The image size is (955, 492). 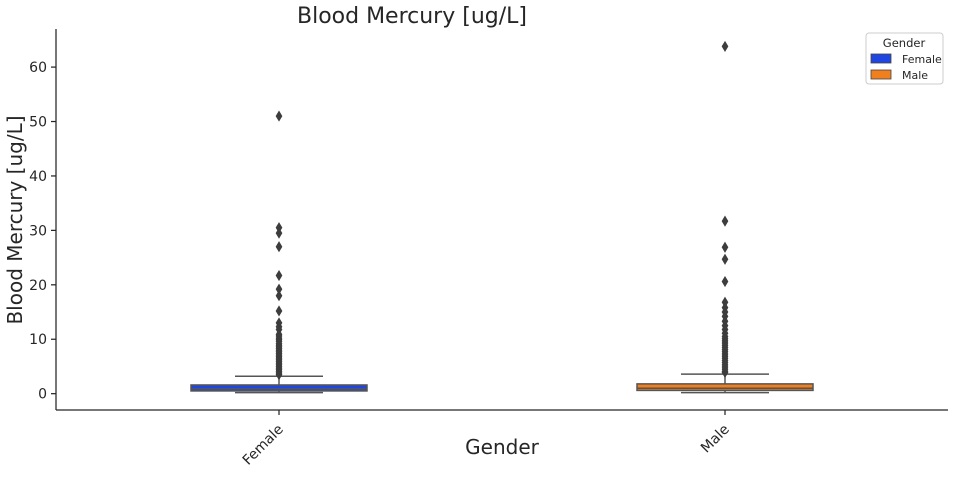 What do you see at coordinates (38, 231) in the screenshot?
I see `y-tick-label: 30` at bounding box center [38, 231].